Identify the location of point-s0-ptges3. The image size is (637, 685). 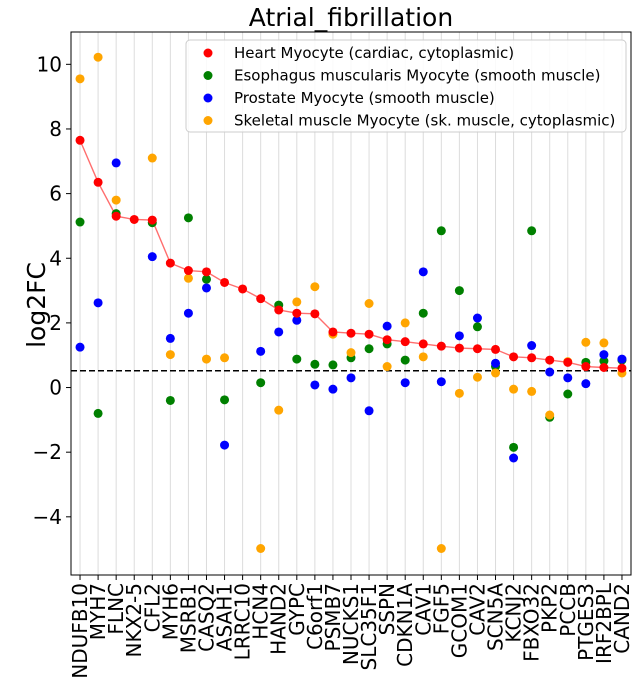
(586, 367).